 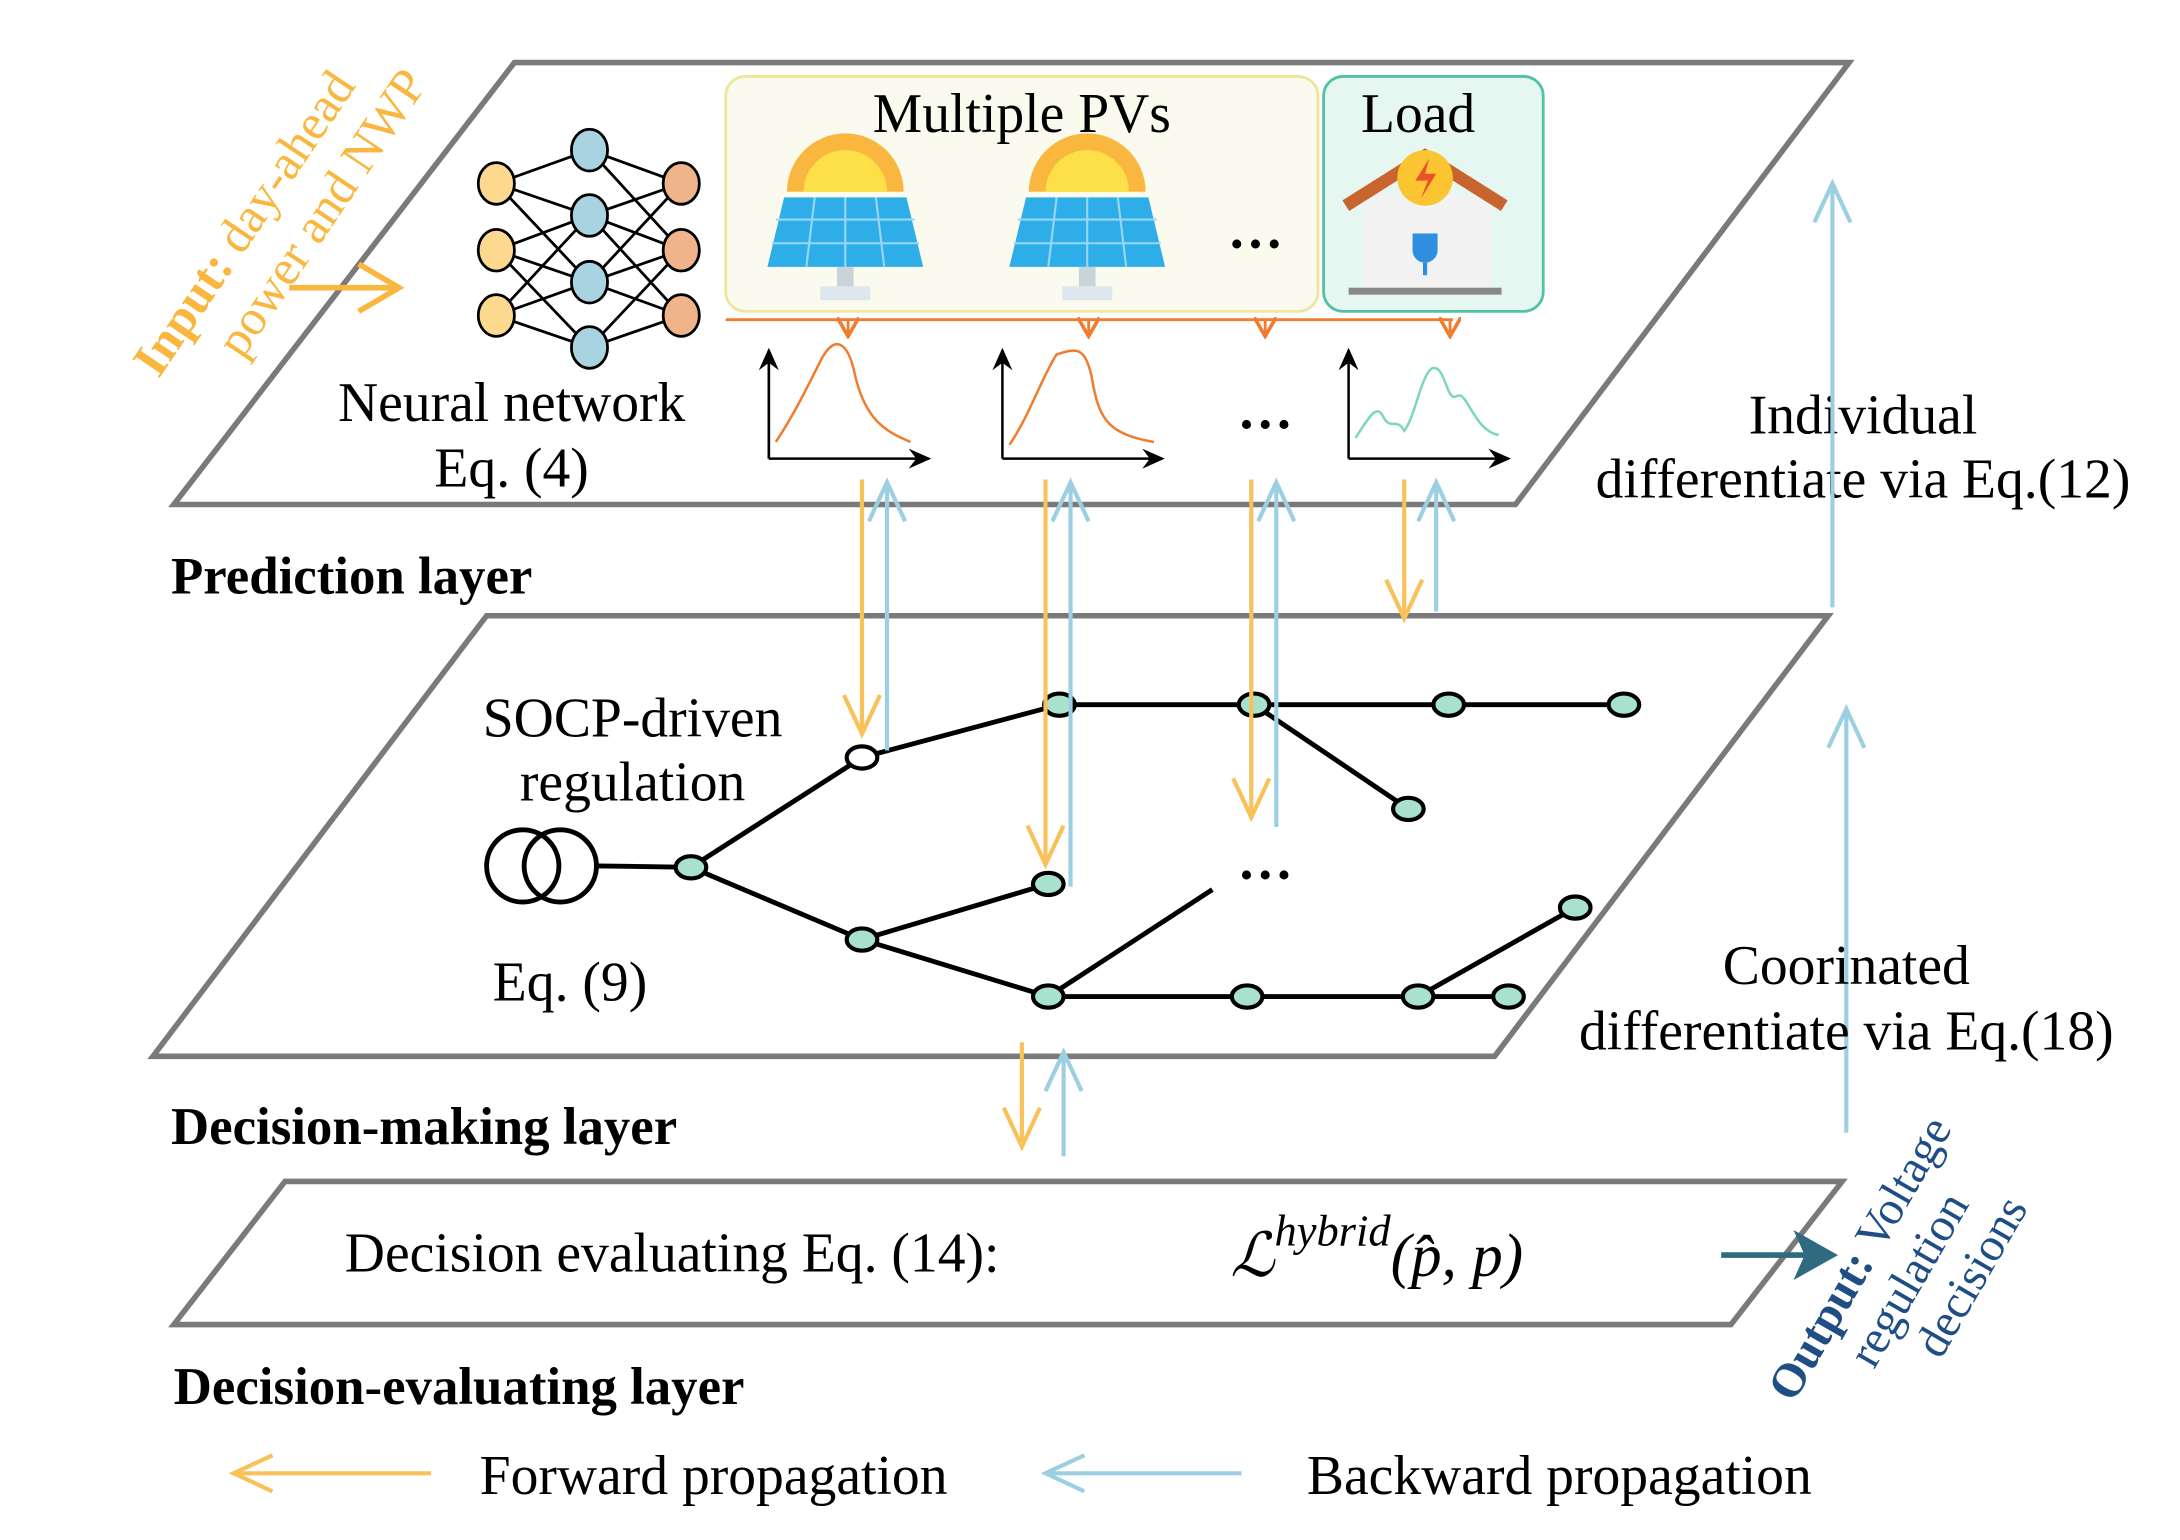 I want to click on output-label: Output: Voltage regulation decisions, so click(x=1898, y=1258).